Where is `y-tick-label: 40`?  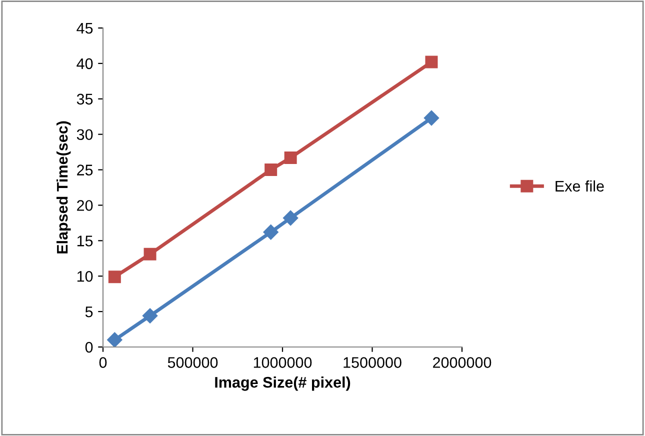 y-tick-label: 40 is located at coordinates (84, 64).